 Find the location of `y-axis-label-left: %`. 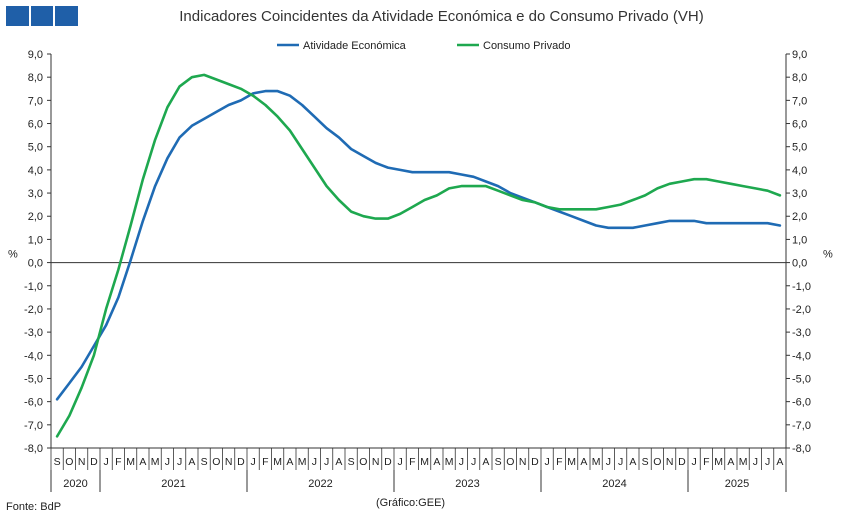

y-axis-label-left: % is located at coordinates (13, 254).